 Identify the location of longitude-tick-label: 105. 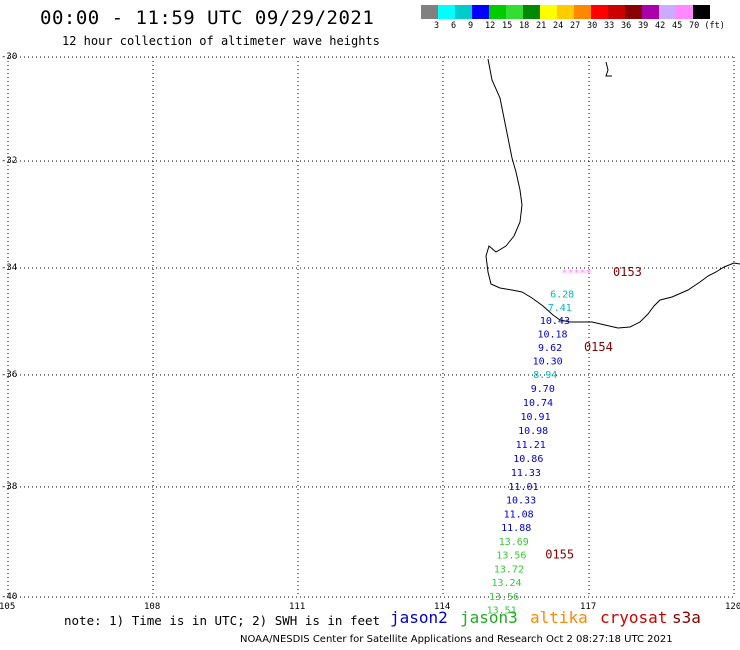
(8, 607).